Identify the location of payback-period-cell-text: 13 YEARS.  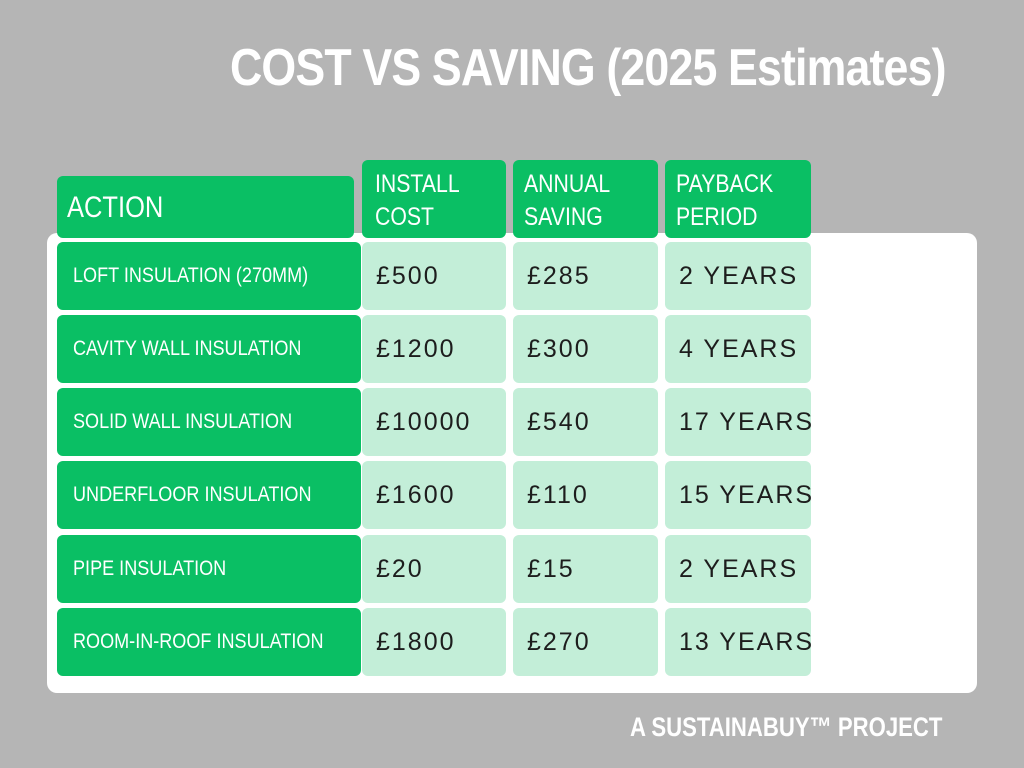
(745, 641).